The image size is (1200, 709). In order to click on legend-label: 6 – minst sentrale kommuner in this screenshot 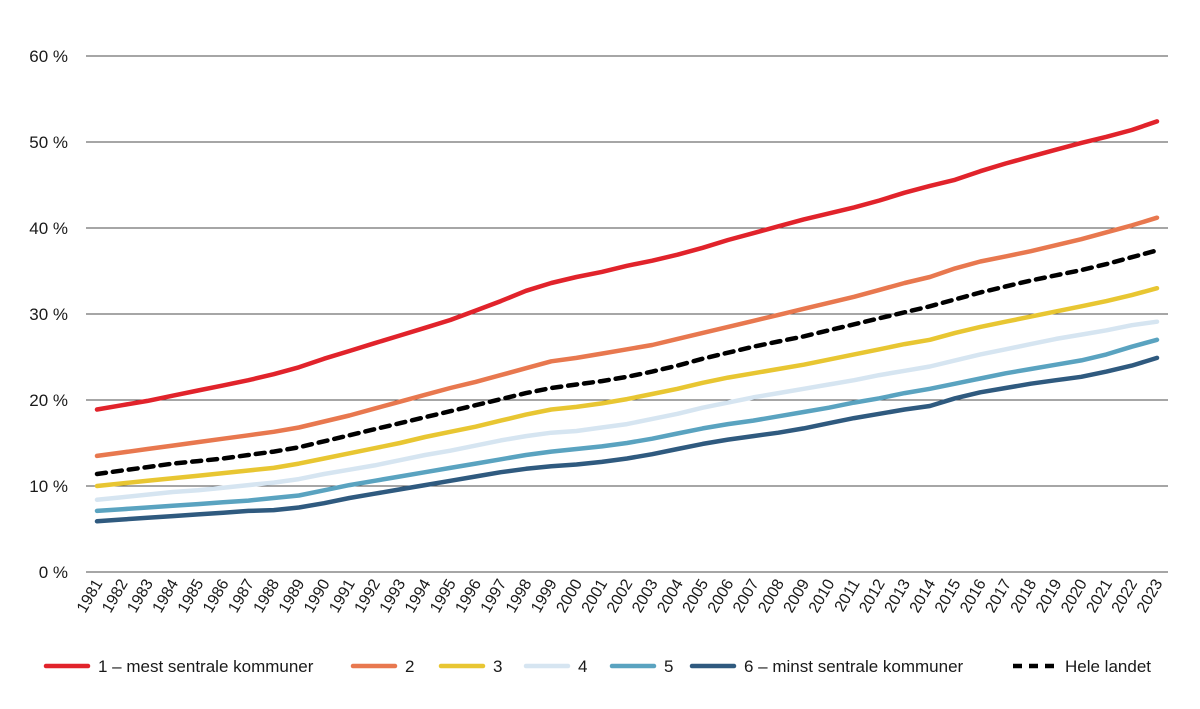, I will do `click(854, 666)`.